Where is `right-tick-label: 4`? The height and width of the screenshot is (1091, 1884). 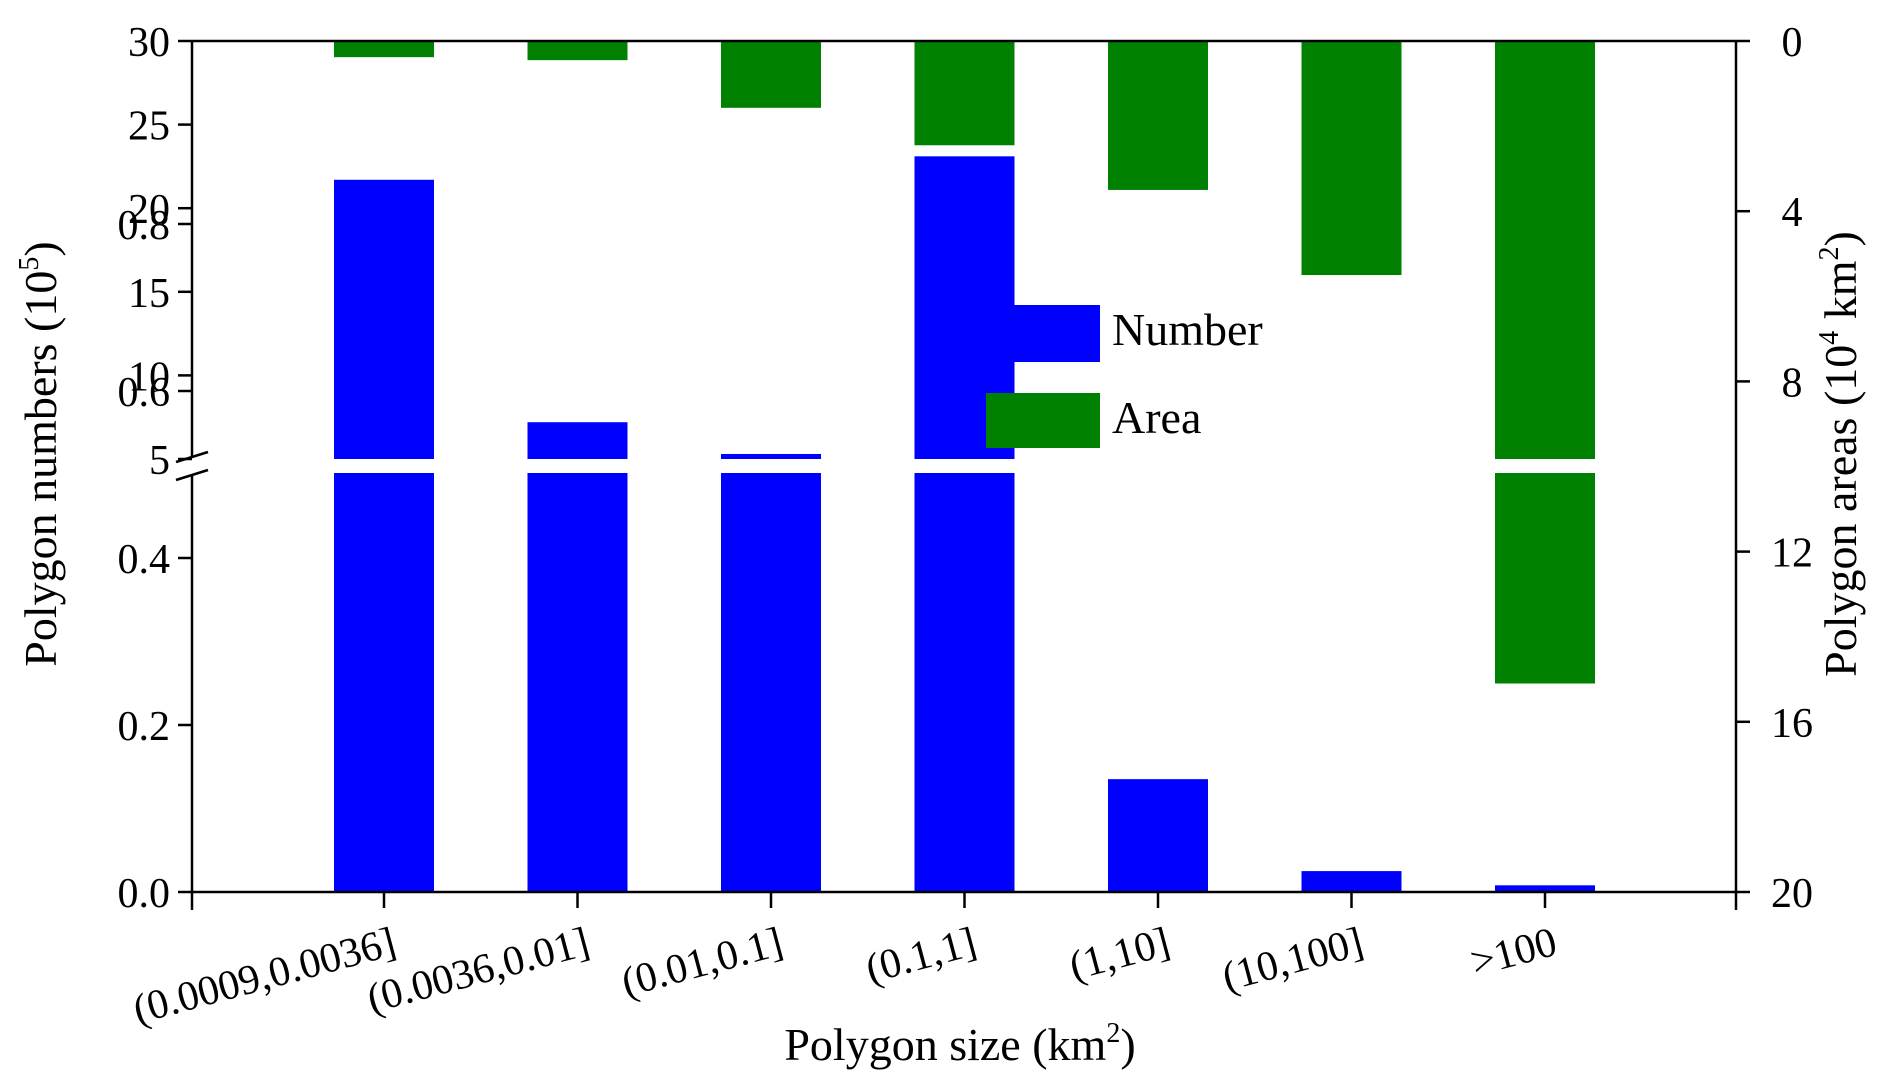
right-tick-label: 4 is located at coordinates (1792, 213).